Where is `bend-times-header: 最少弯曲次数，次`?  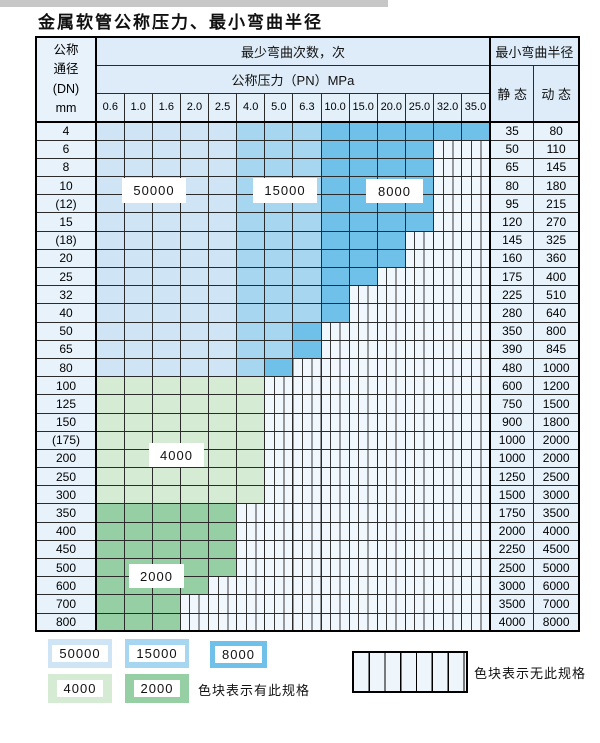 bend-times-header: 最少弯曲次数，次 is located at coordinates (293, 51).